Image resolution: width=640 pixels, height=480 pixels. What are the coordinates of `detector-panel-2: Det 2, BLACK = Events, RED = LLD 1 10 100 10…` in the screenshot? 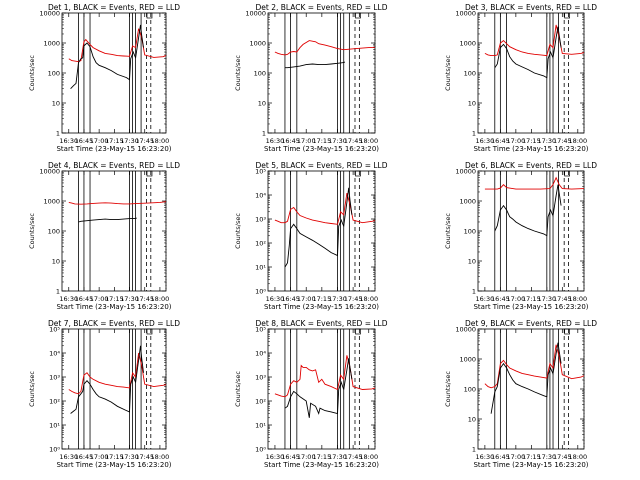 It's located at (311, 78).